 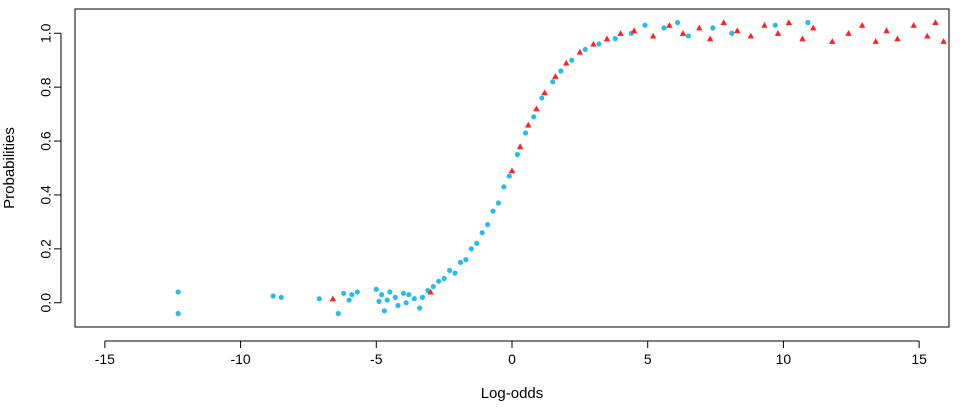 I want to click on x-tick-label: -15, so click(x=105, y=359).